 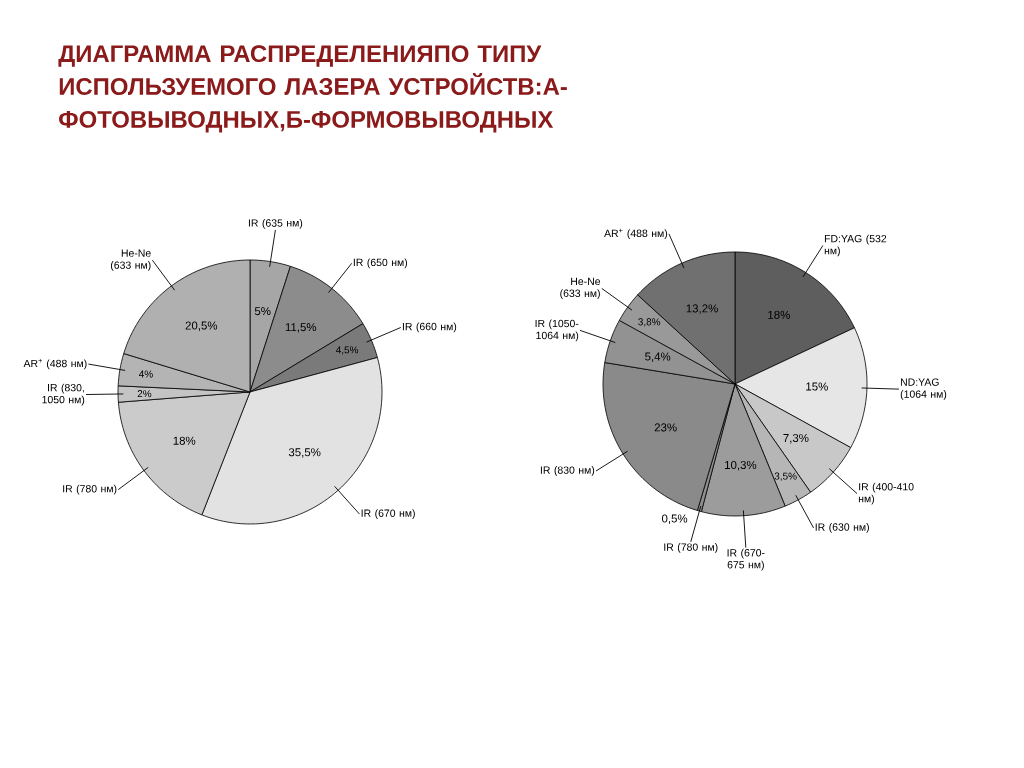 What do you see at coordinates (304, 453) in the screenshot?
I see `data-label: 35,5%` at bounding box center [304, 453].